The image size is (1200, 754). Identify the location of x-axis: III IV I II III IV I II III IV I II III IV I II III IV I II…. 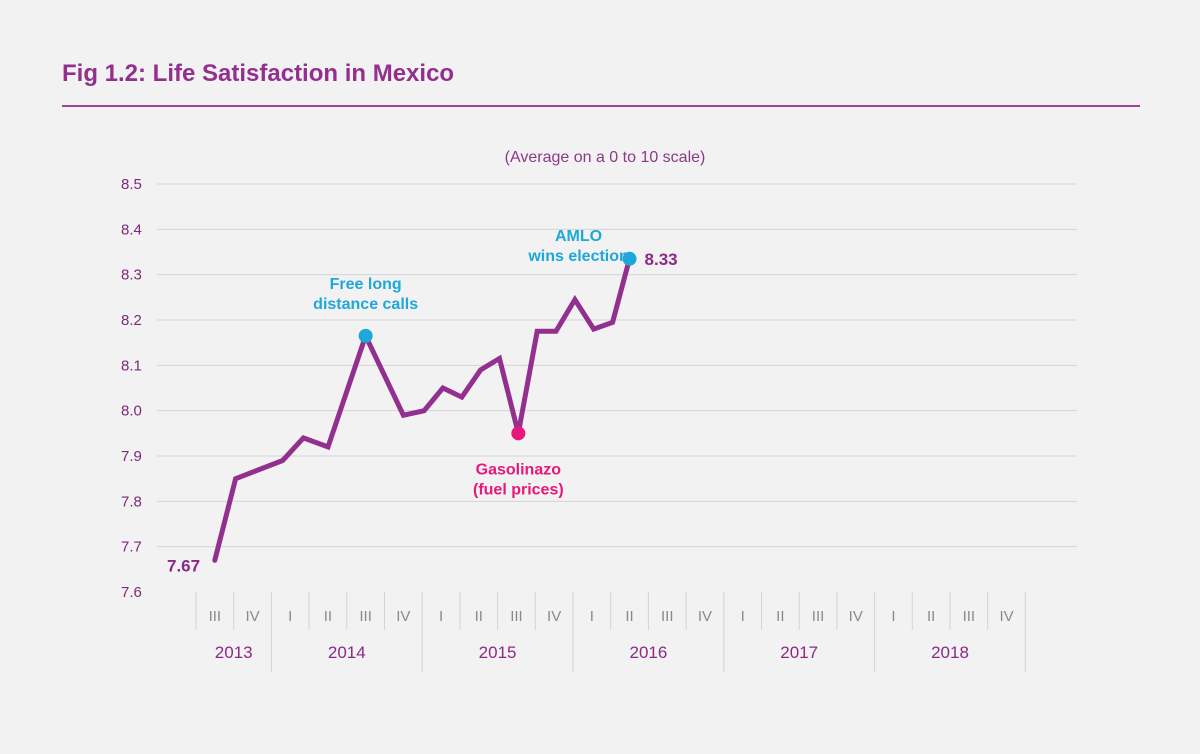
(610, 632).